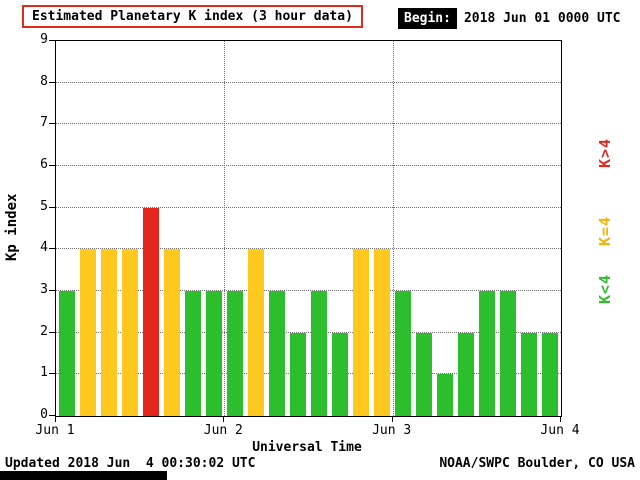 The image size is (640, 480). Describe the element at coordinates (223, 430) in the screenshot. I see `x-tick-label: Jun 2` at that location.